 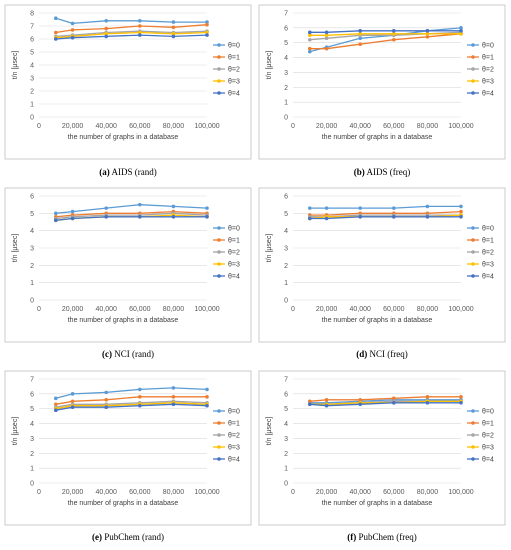 What do you see at coordinates (286, 380) in the screenshot?
I see `y-tick-label: 7` at bounding box center [286, 380].